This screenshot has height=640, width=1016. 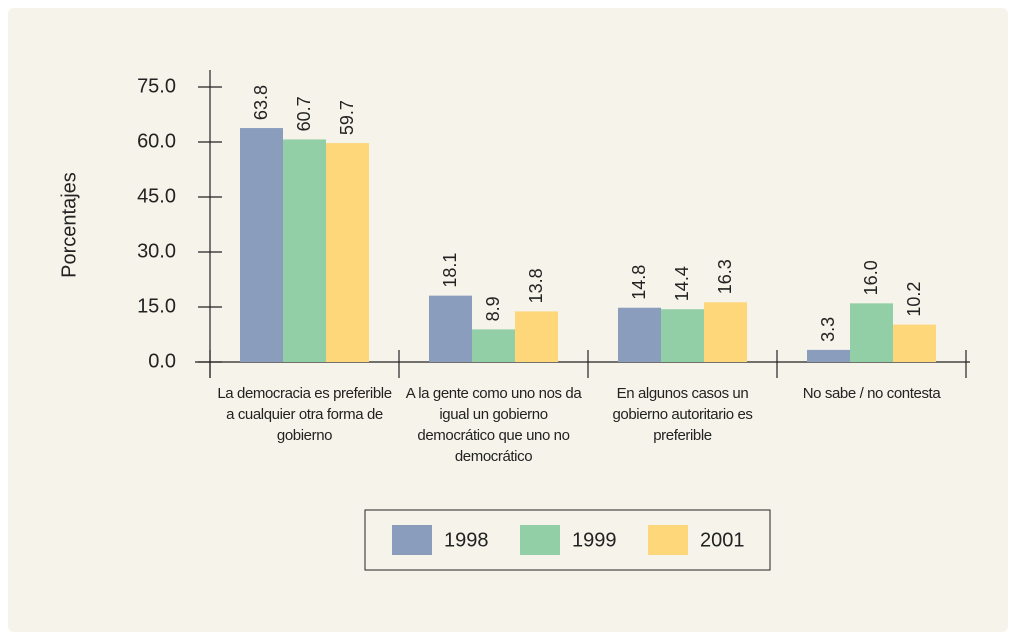 I want to click on x-tick-label: No sabe / no contesta, so click(x=871, y=393).